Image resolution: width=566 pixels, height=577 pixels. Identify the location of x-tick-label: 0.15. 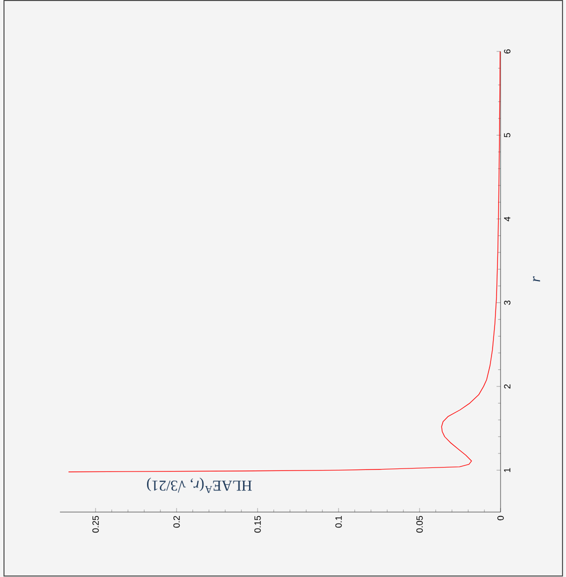
(257, 524).